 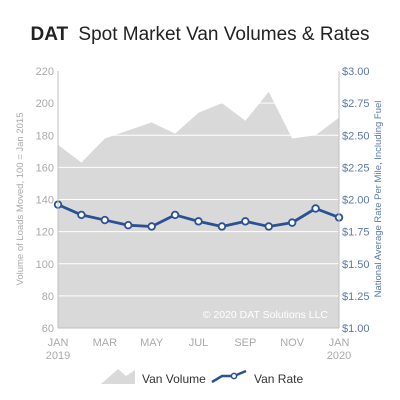 I want to click on legend-label-van-rate: Van Rate, so click(x=278, y=379).